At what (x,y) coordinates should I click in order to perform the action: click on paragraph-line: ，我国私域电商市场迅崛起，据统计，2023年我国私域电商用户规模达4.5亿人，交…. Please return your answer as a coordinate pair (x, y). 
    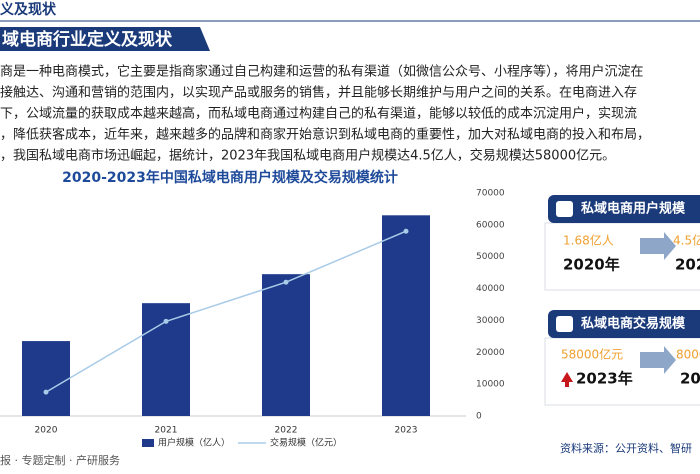
    Looking at the image, I should click on (307, 156).